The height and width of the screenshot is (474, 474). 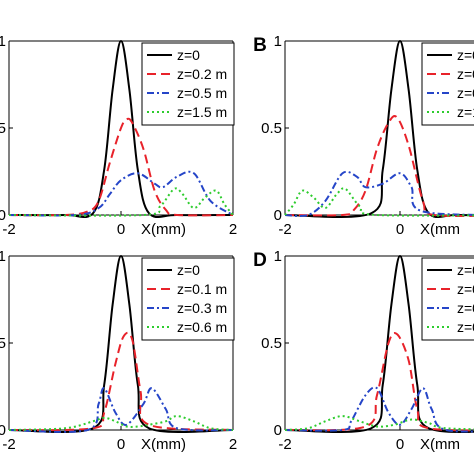 What do you see at coordinates (202, 112) in the screenshot?
I see `legend-label: z=1.5 m` at bounding box center [202, 112].